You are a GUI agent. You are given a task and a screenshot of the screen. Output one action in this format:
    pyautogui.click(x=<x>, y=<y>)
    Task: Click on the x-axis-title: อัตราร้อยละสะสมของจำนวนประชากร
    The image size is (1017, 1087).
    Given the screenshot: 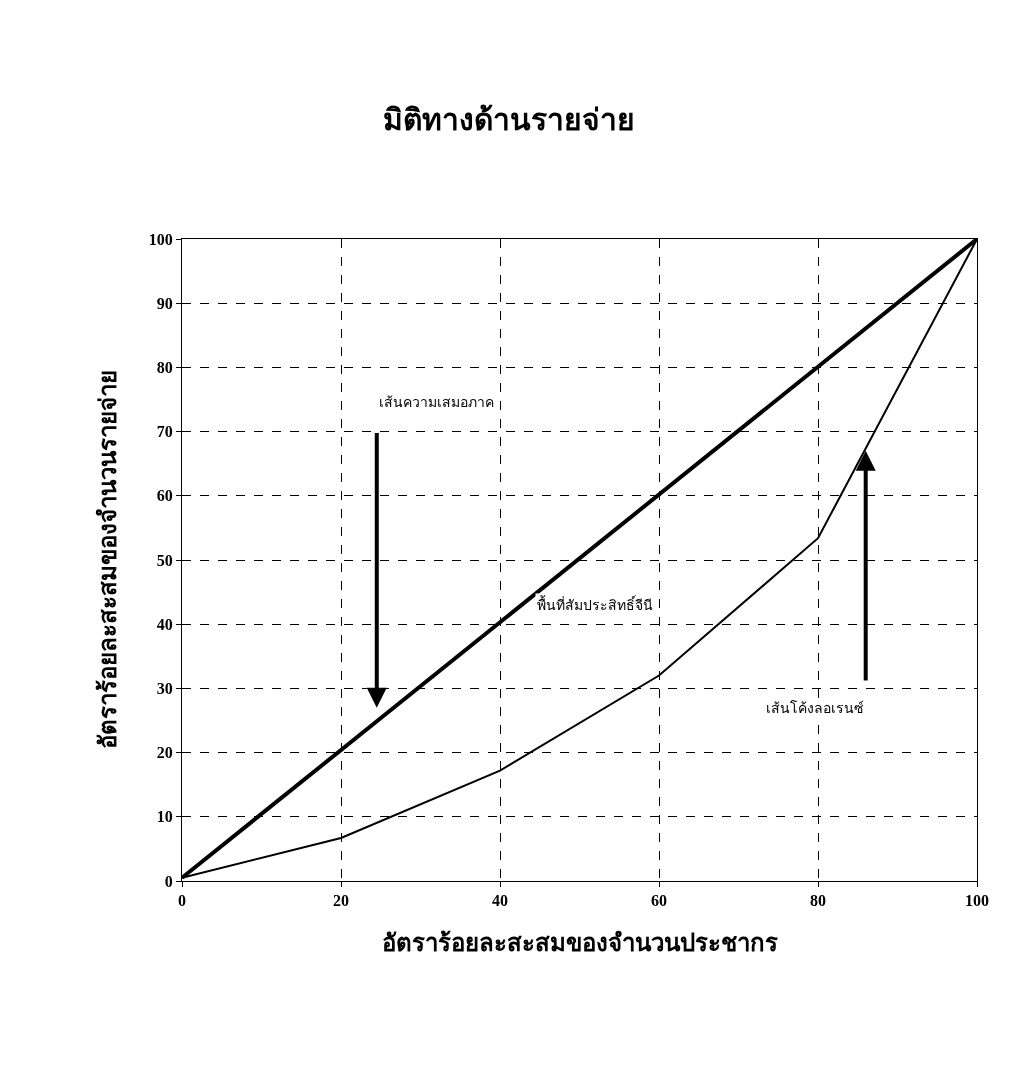 What is the action you would take?
    pyautogui.click(x=579, y=942)
    